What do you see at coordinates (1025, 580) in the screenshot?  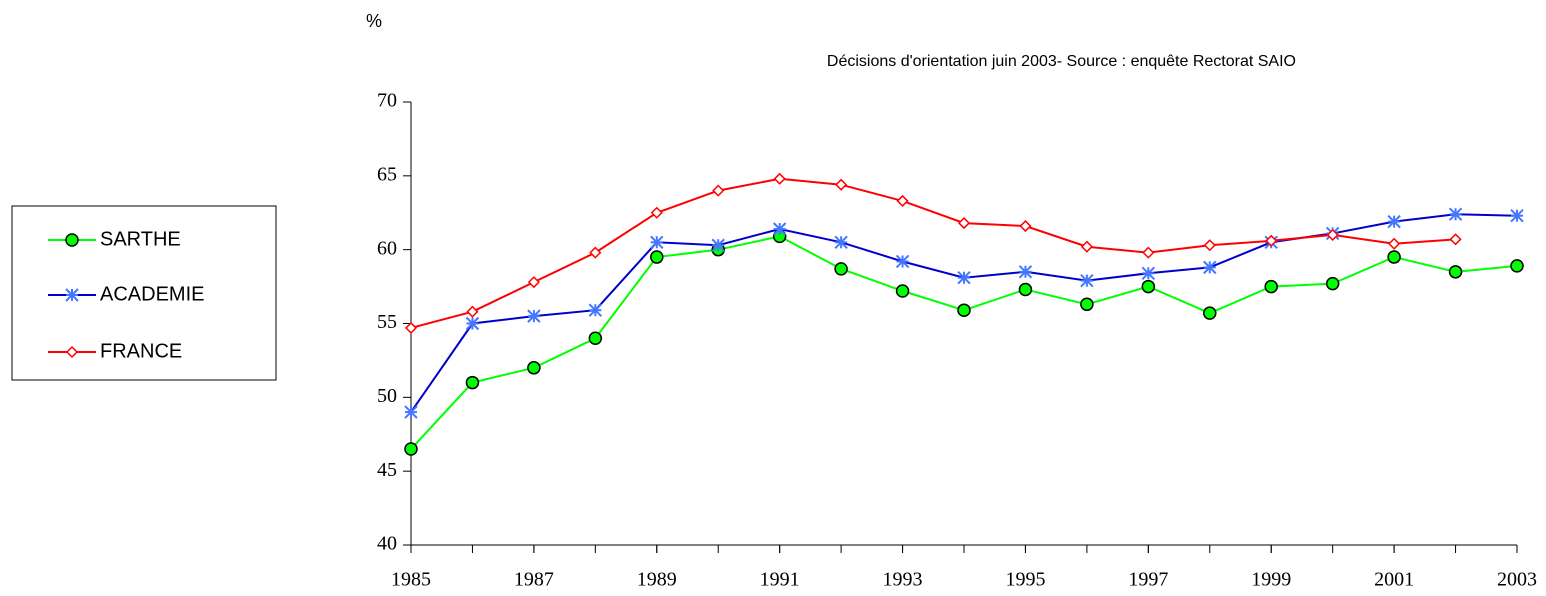 I see `x-tick-label: 1995` at bounding box center [1025, 580].